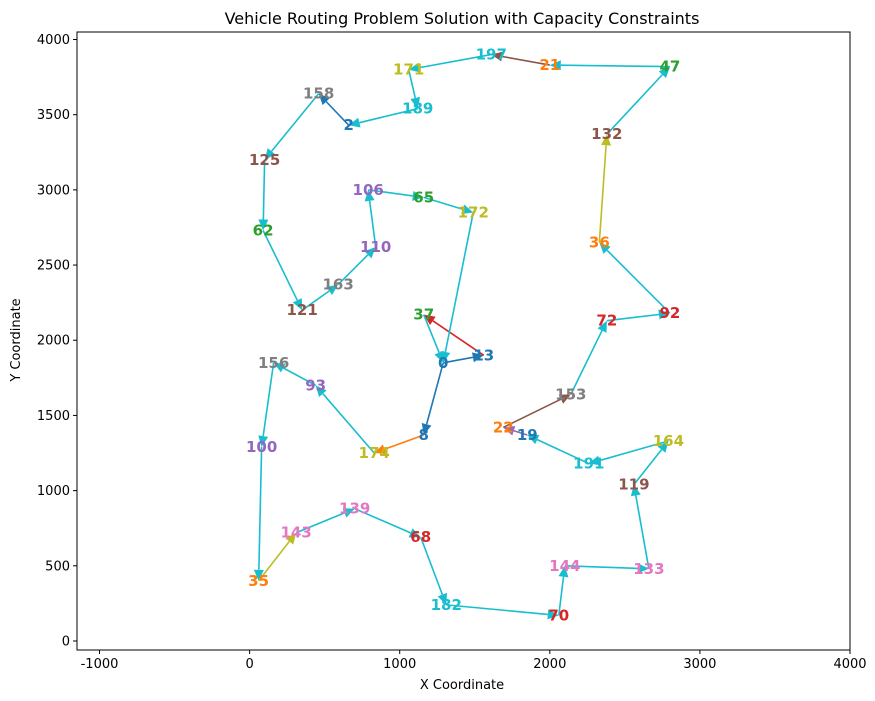 The image size is (875, 701). Describe the element at coordinates (53, 266) in the screenshot. I see `y-tick-label: 2500` at that location.